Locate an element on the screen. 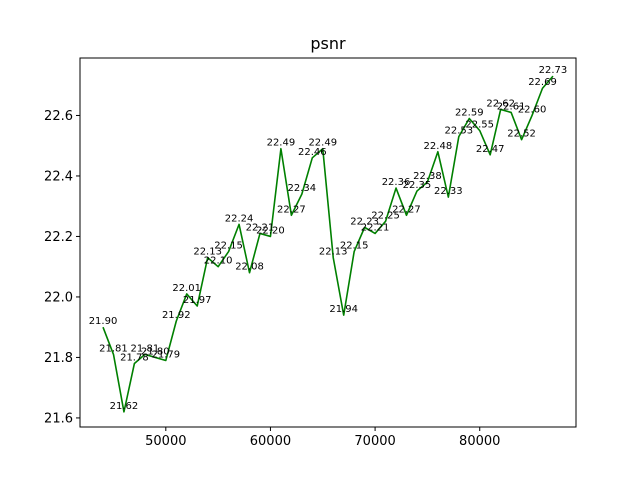 The width and height of the screenshot is (640, 480). data-label: 22.23 is located at coordinates (364, 221).